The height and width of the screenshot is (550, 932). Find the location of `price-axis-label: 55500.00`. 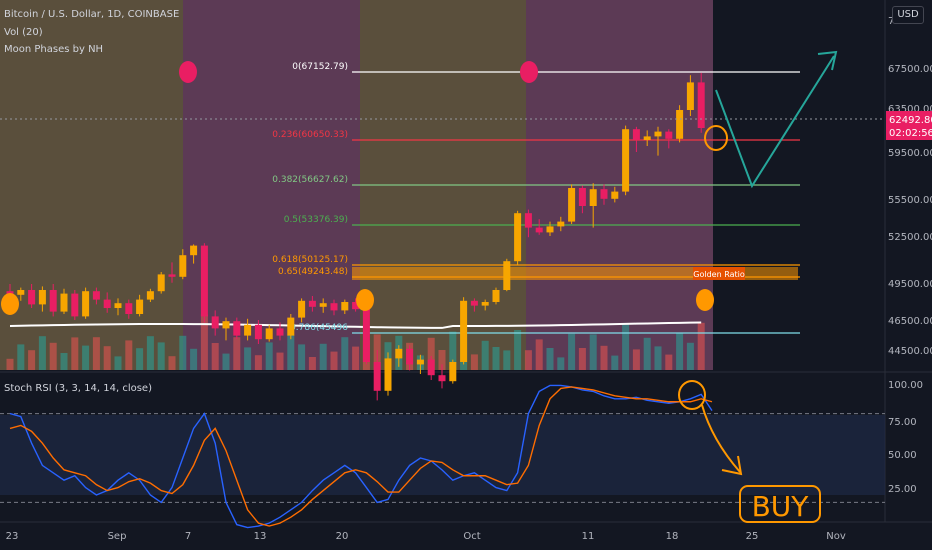

price-axis-label: 55500.00 is located at coordinates (910, 200).